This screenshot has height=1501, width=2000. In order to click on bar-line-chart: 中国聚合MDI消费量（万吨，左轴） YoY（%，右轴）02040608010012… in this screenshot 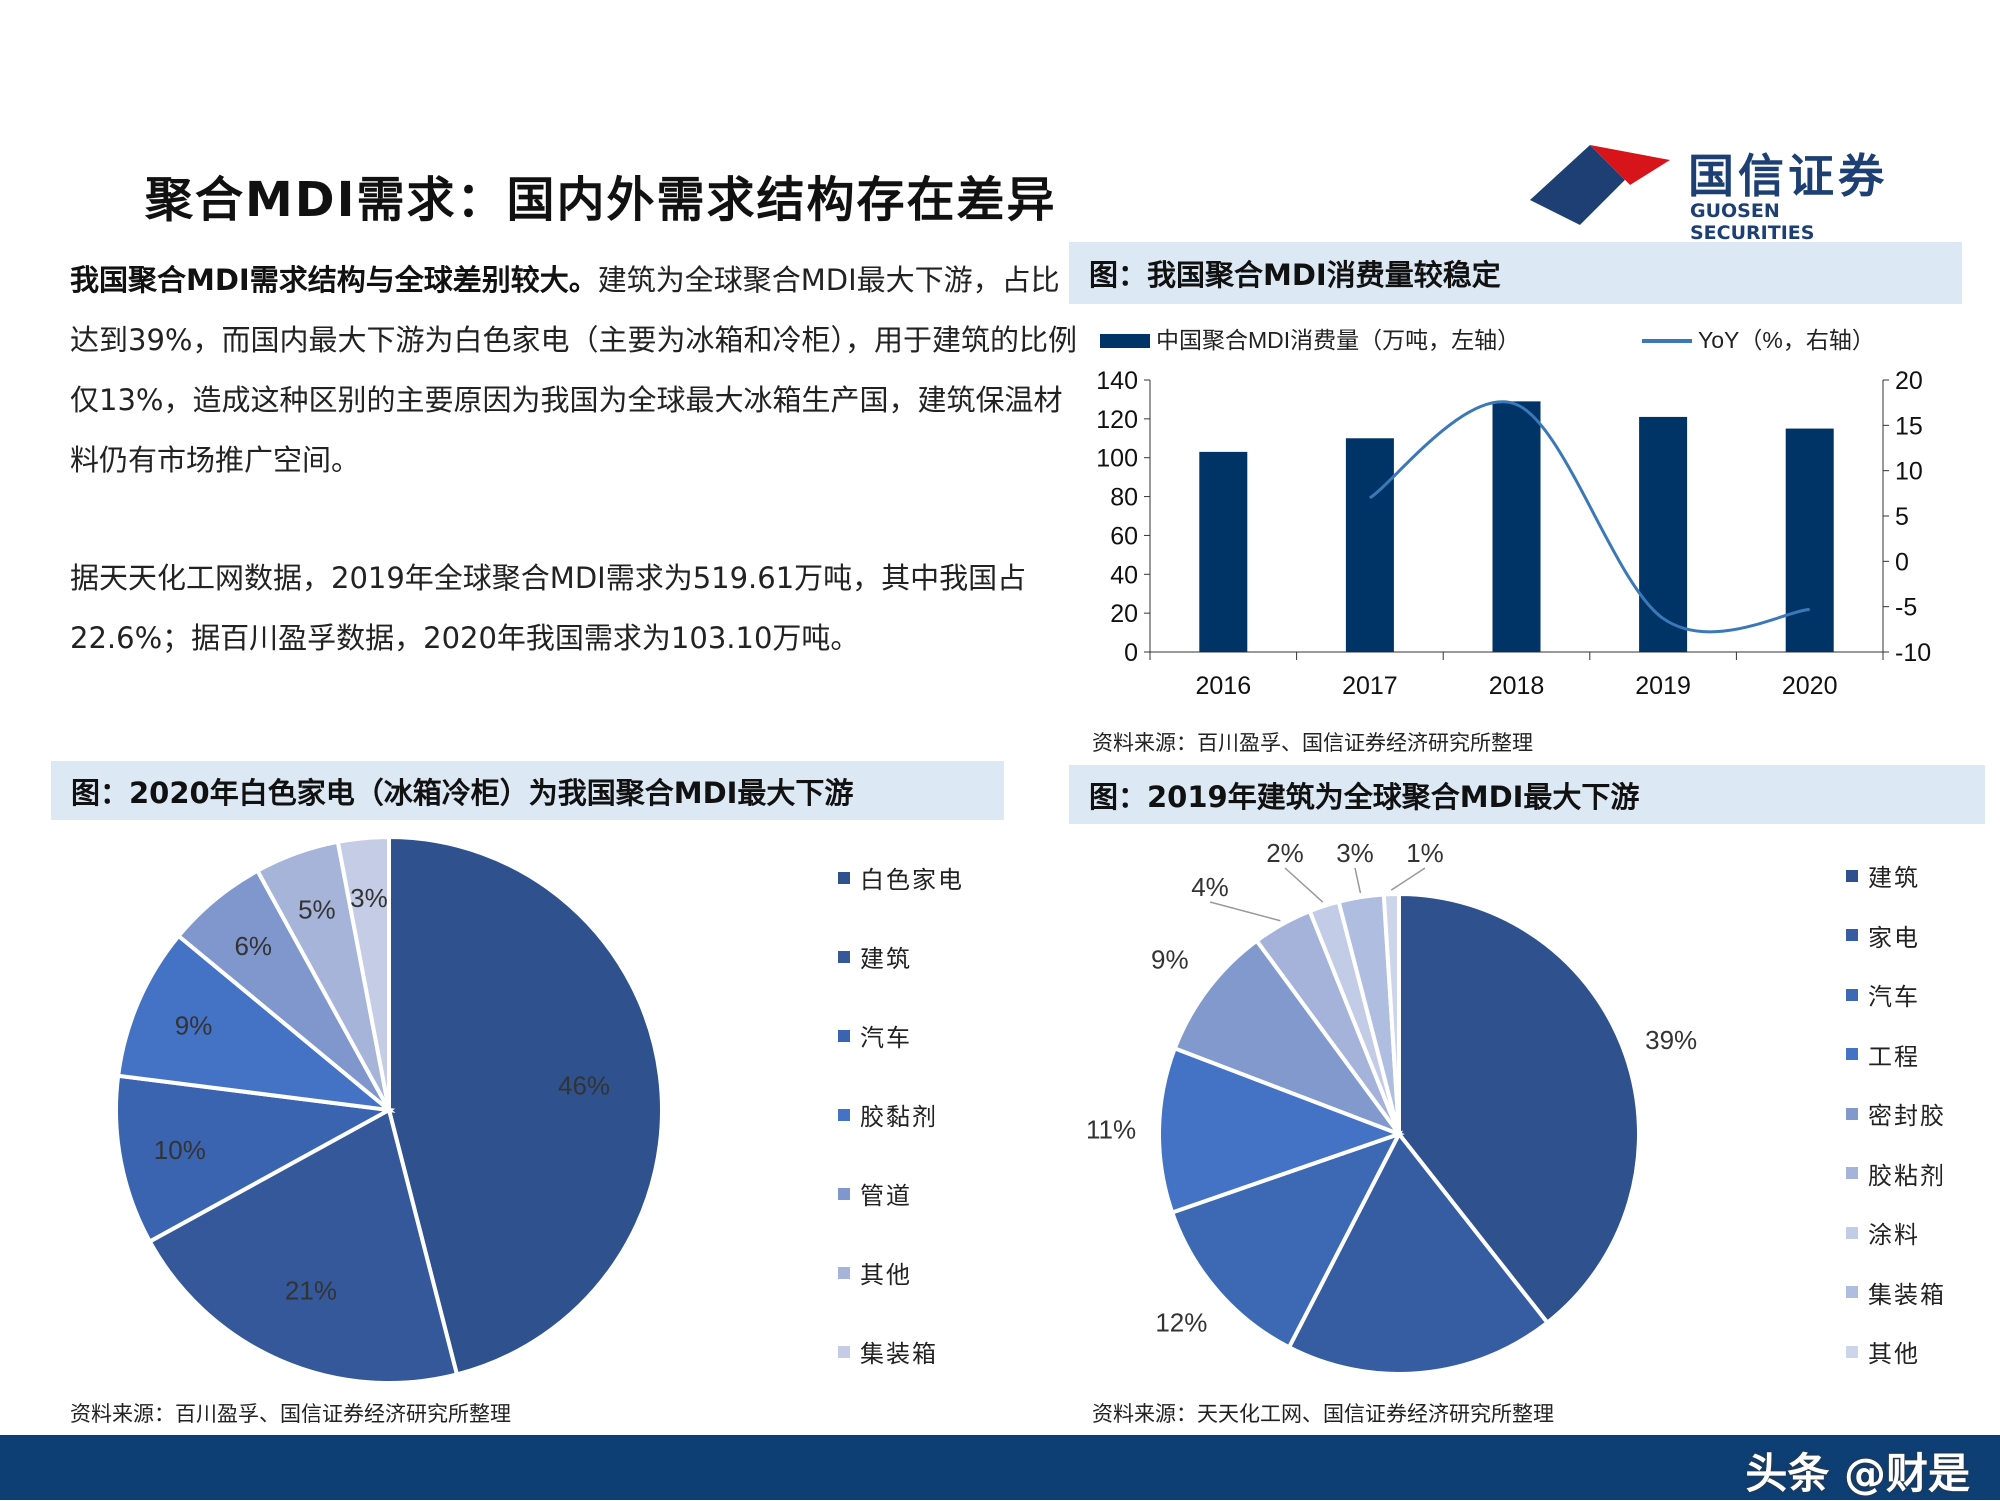, I will do `click(1513, 513)`.